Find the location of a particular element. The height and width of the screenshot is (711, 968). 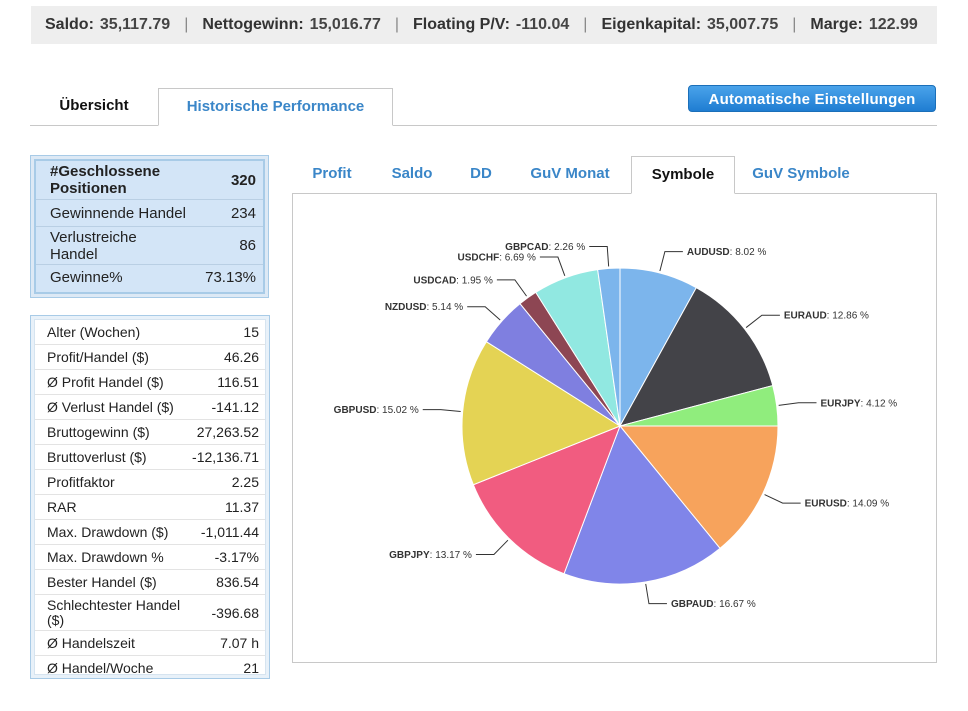

stat-label: Ø Profit Handel ($) is located at coordinates (105, 381).